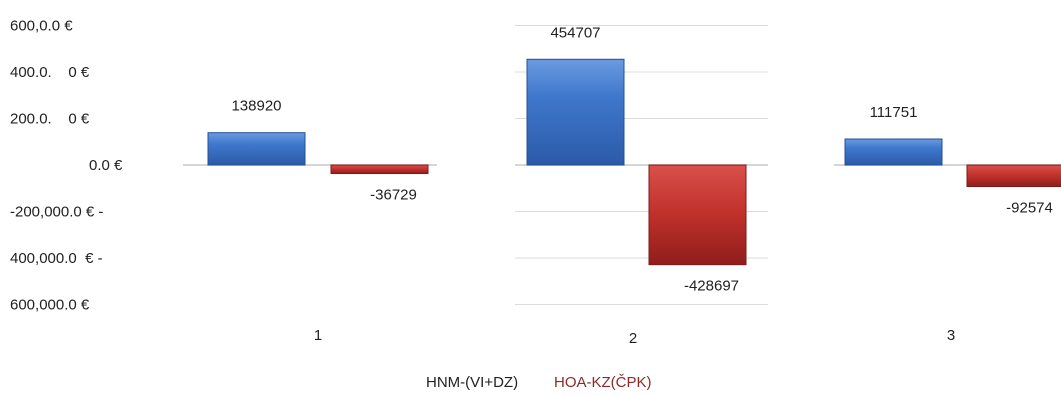 The image size is (1061, 396). What do you see at coordinates (50, 305) in the screenshot?
I see `y-tick-label: 600,000.0 €` at bounding box center [50, 305].